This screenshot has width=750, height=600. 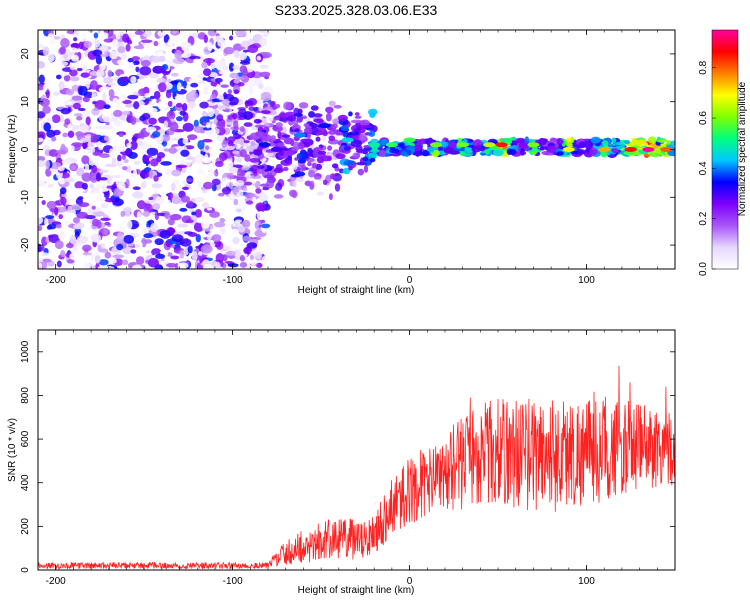 I want to click on colorbar-frame, so click(x=725, y=149).